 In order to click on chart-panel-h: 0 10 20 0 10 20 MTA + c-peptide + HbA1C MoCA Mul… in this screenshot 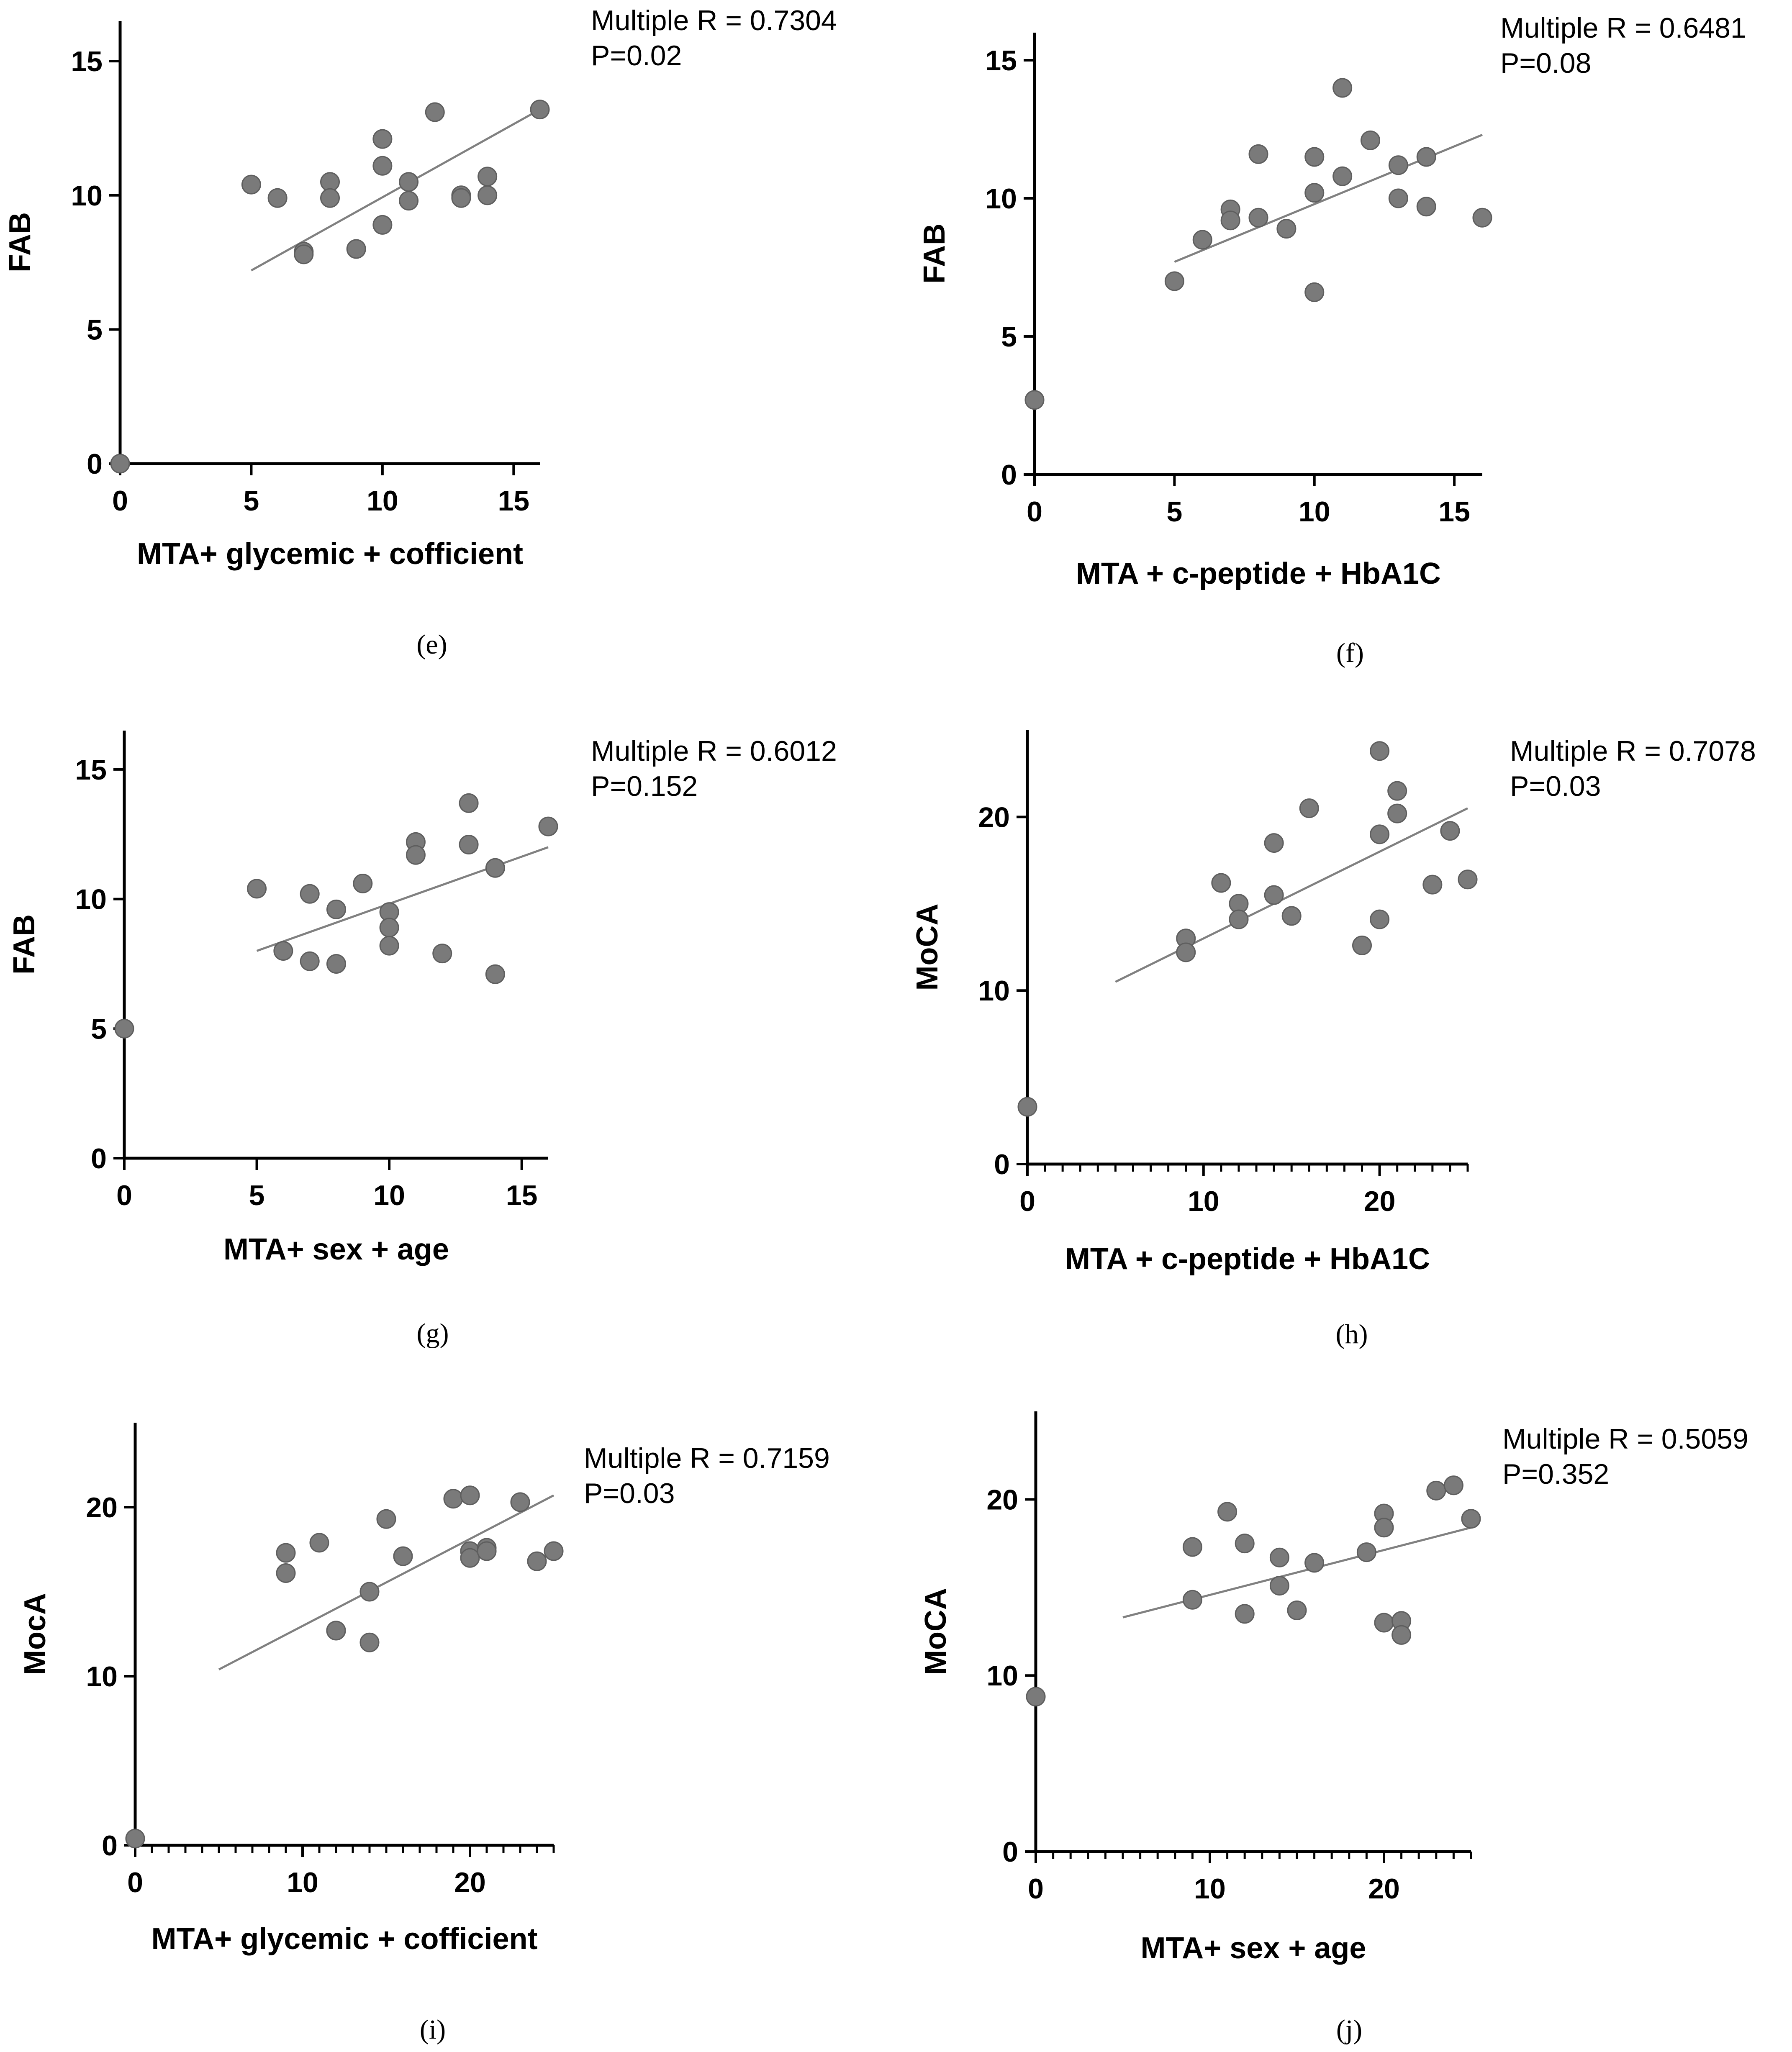, I will do `click(1333, 1039)`.